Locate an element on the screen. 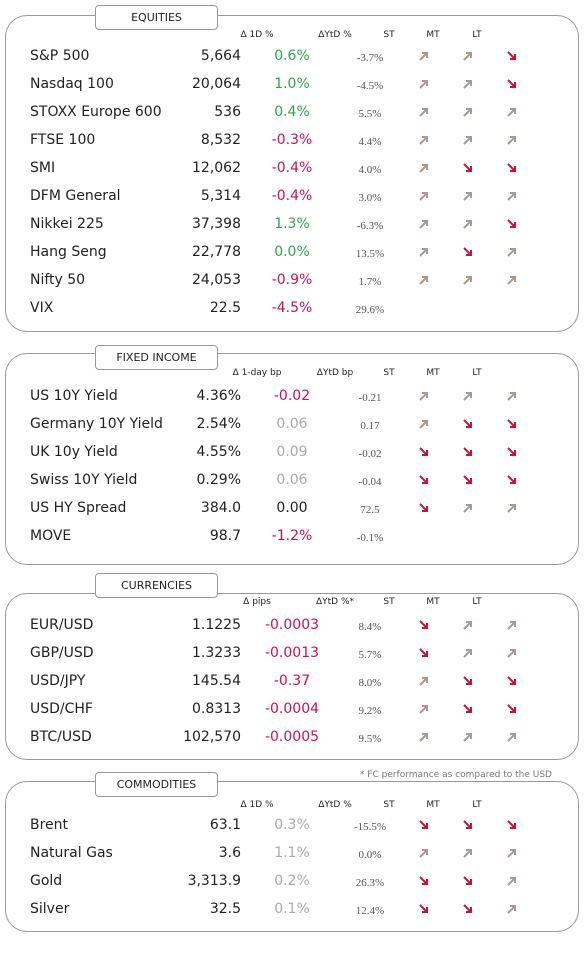 The image size is (586, 959). row-ytd: -0.21 is located at coordinates (370, 398).